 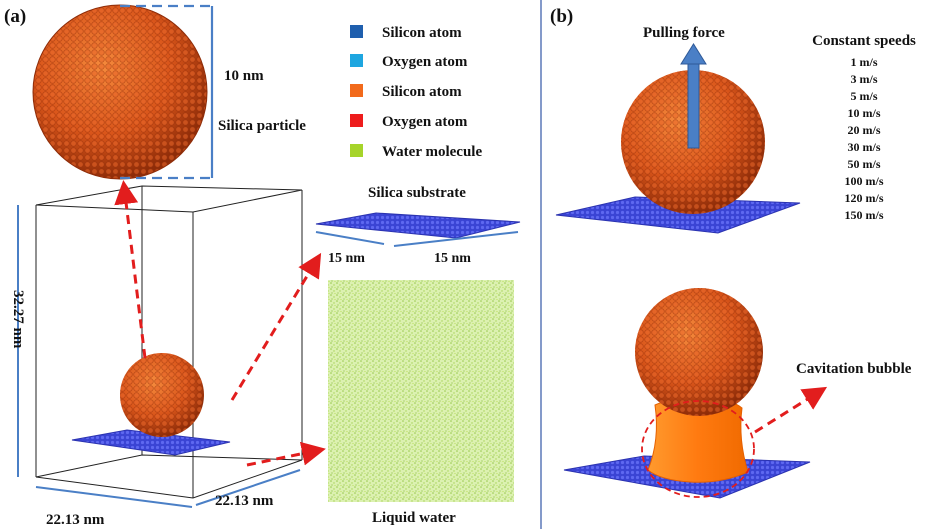 I want to click on pulling-force-label: Pulling force, so click(x=684, y=33).